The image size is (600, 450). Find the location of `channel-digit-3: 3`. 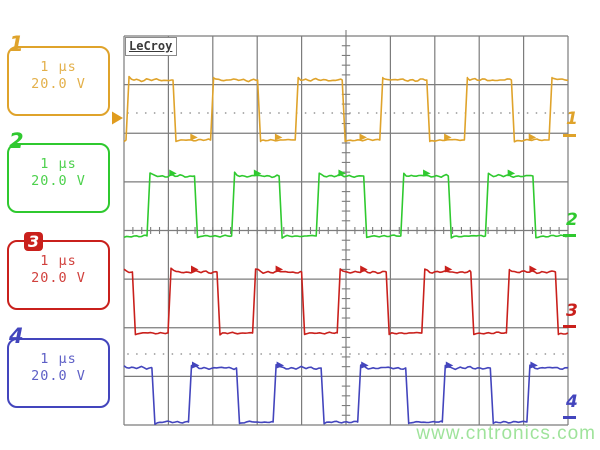

channel-digit-3: 3 is located at coordinates (34, 241).